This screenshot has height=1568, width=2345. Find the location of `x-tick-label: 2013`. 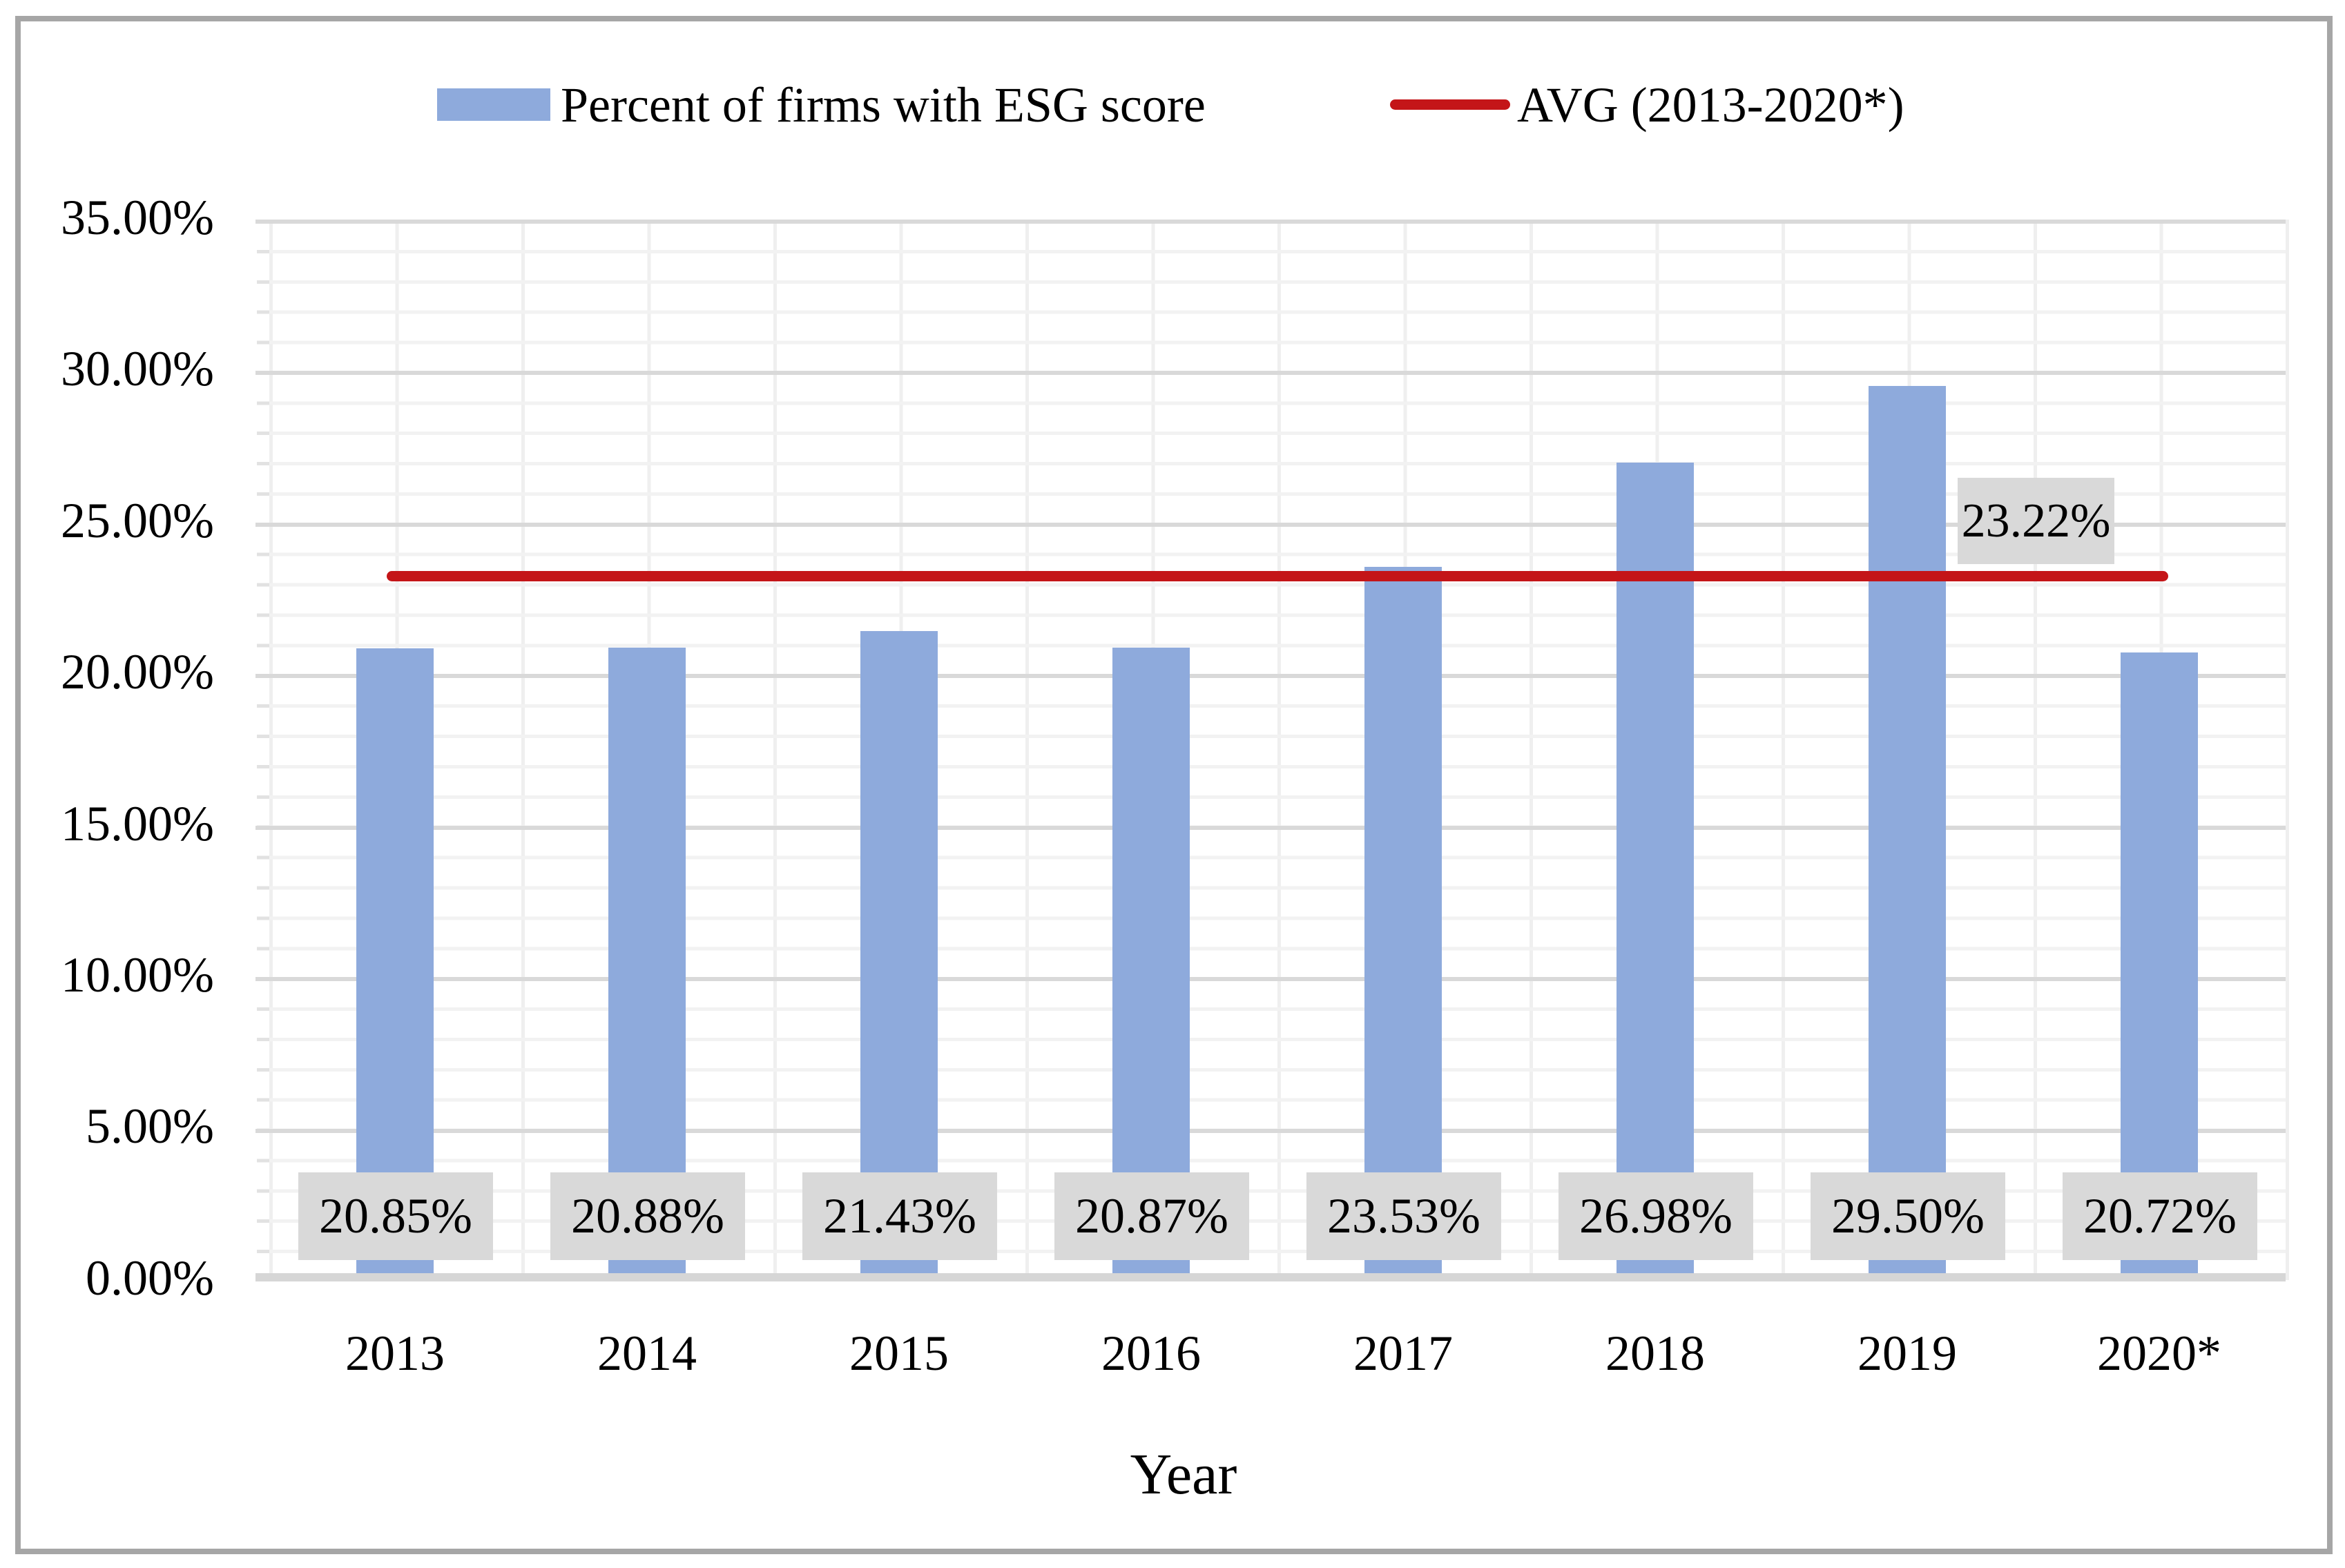

x-tick-label: 2013 is located at coordinates (395, 1353).